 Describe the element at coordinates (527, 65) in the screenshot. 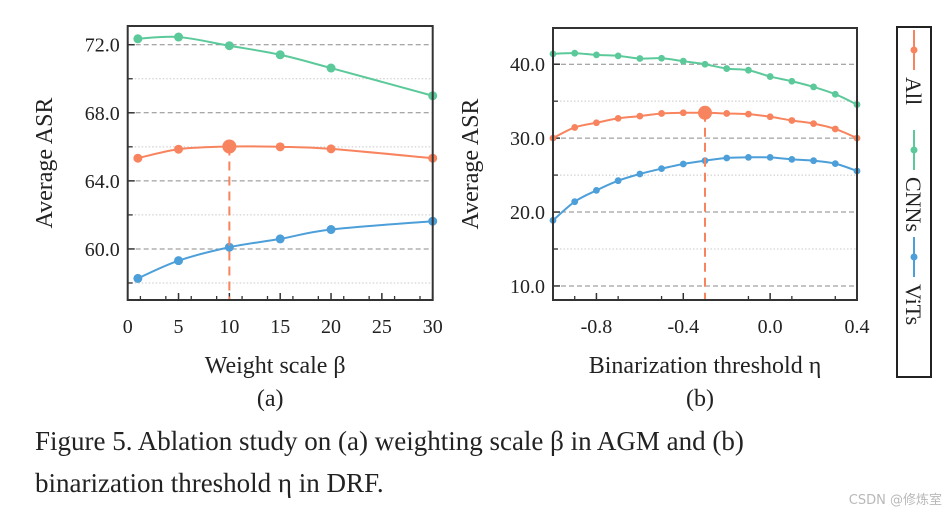

I see `y-tick-label: 40.0` at that location.